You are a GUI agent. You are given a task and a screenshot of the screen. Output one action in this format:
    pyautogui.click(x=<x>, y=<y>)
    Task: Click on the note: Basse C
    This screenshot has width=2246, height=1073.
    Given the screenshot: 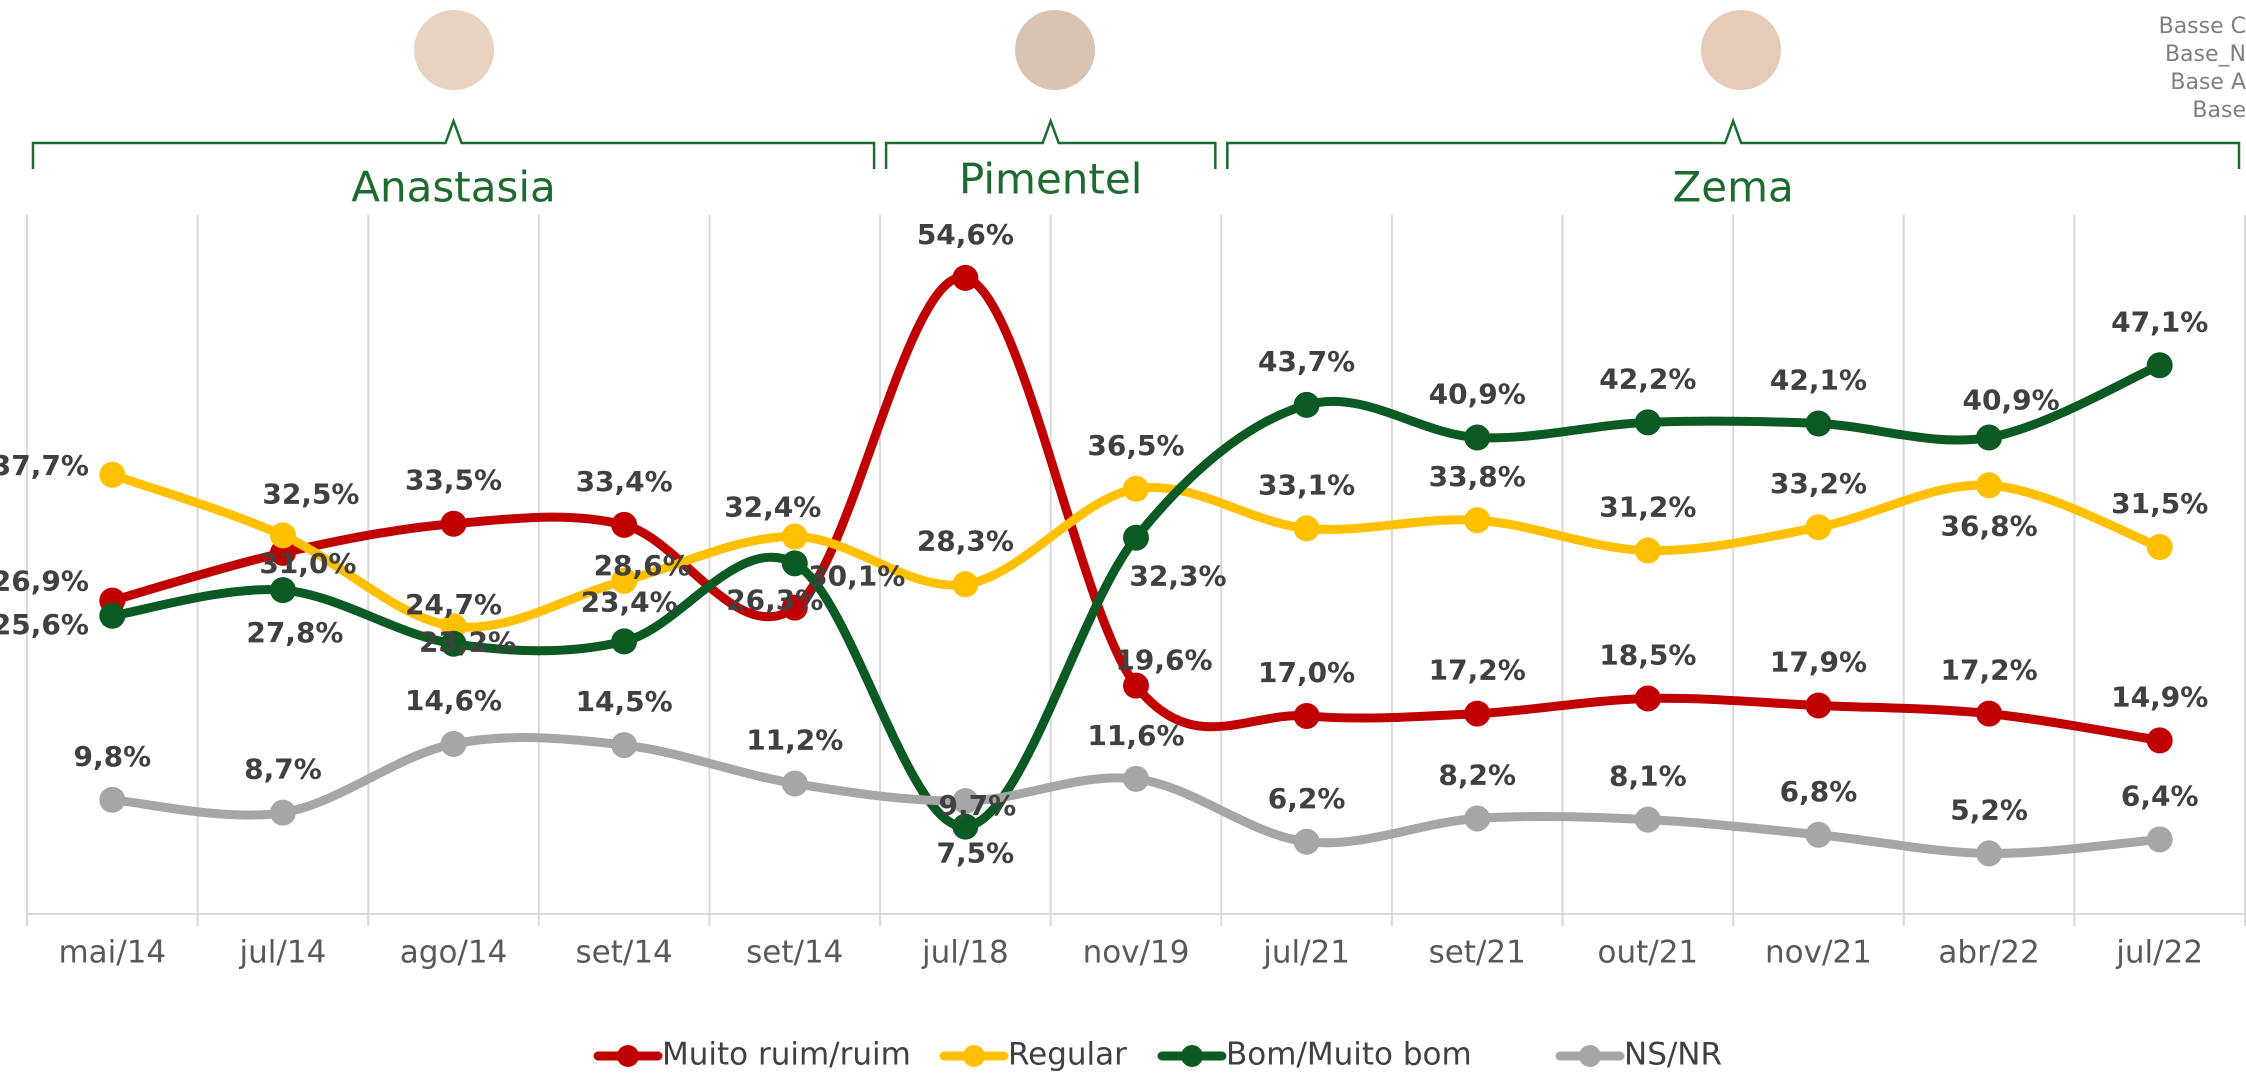 What is the action you would take?
    pyautogui.click(x=2202, y=26)
    